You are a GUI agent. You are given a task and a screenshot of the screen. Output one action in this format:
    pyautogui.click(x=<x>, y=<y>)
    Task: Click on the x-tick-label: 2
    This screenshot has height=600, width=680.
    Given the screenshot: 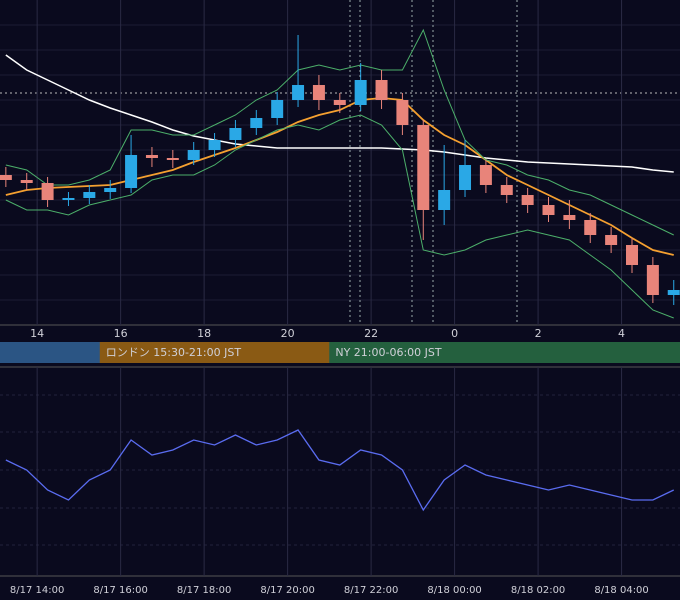 What is the action you would take?
    pyautogui.click(x=538, y=333)
    